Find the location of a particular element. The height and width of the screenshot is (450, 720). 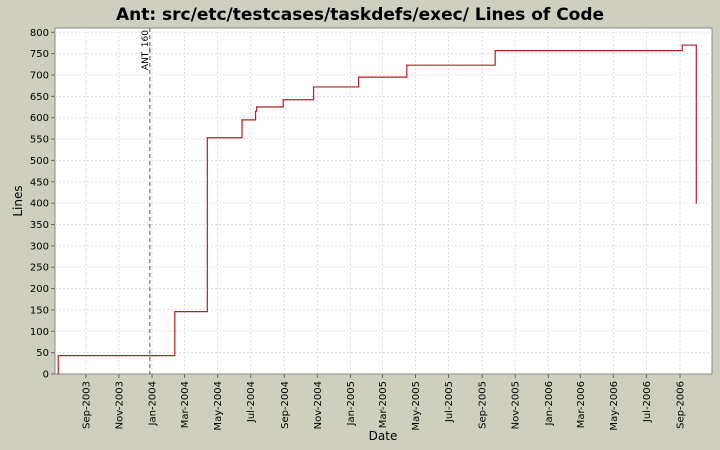

y-tick-label: 400 is located at coordinates (39, 204).